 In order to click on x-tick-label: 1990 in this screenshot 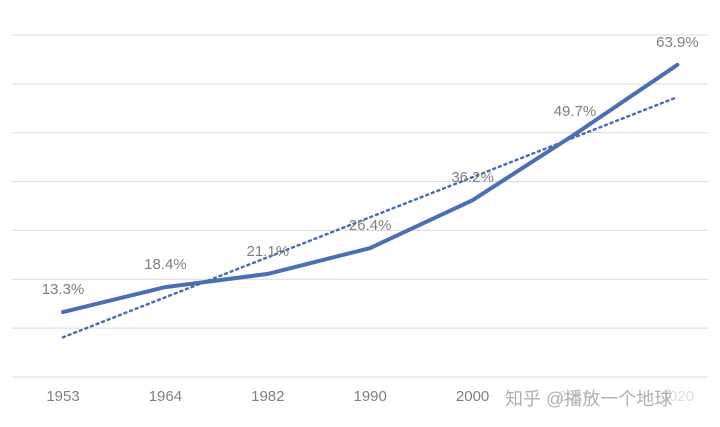, I will do `click(370, 396)`.